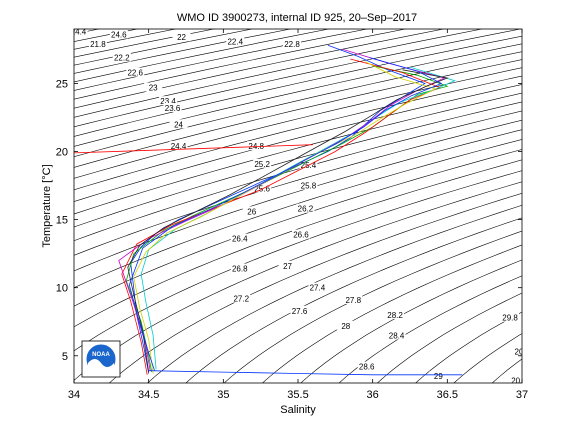  I want to click on isopycnal-label: 29, so click(438, 376).